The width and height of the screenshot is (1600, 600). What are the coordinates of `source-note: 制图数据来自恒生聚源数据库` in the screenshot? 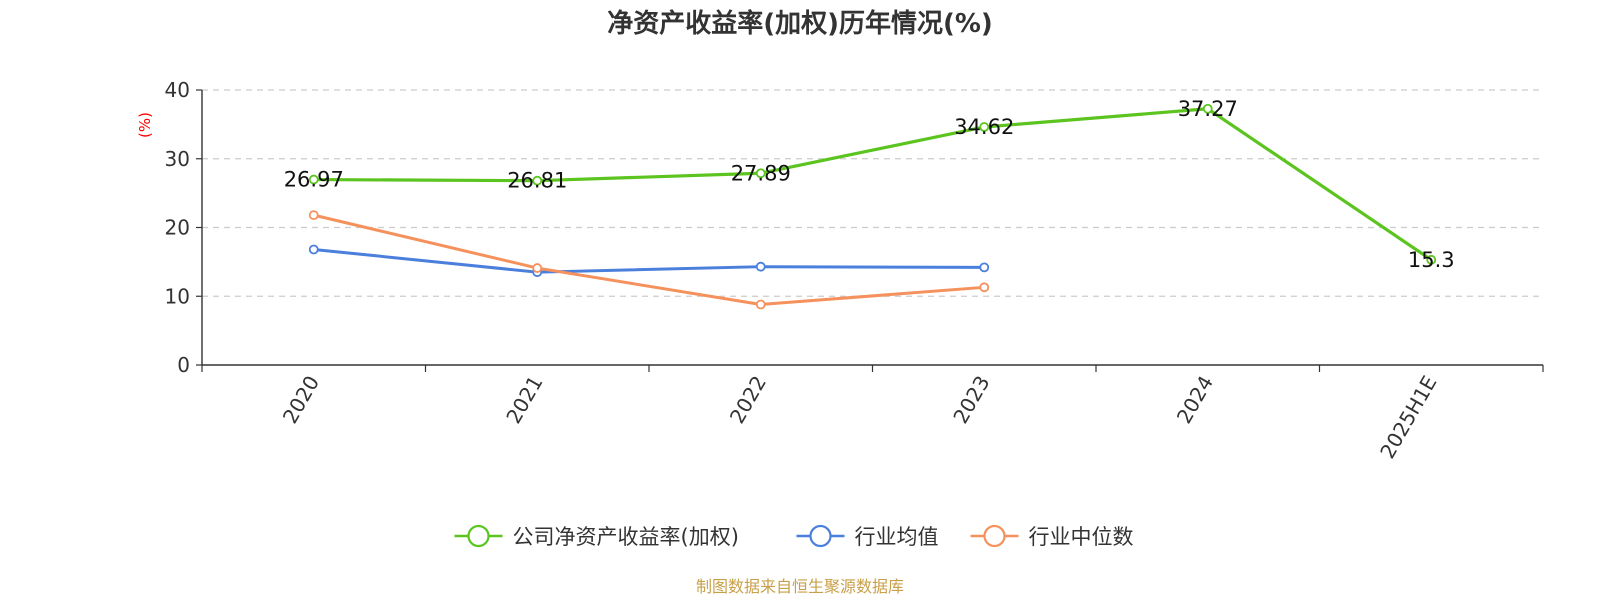 It's located at (800, 586).